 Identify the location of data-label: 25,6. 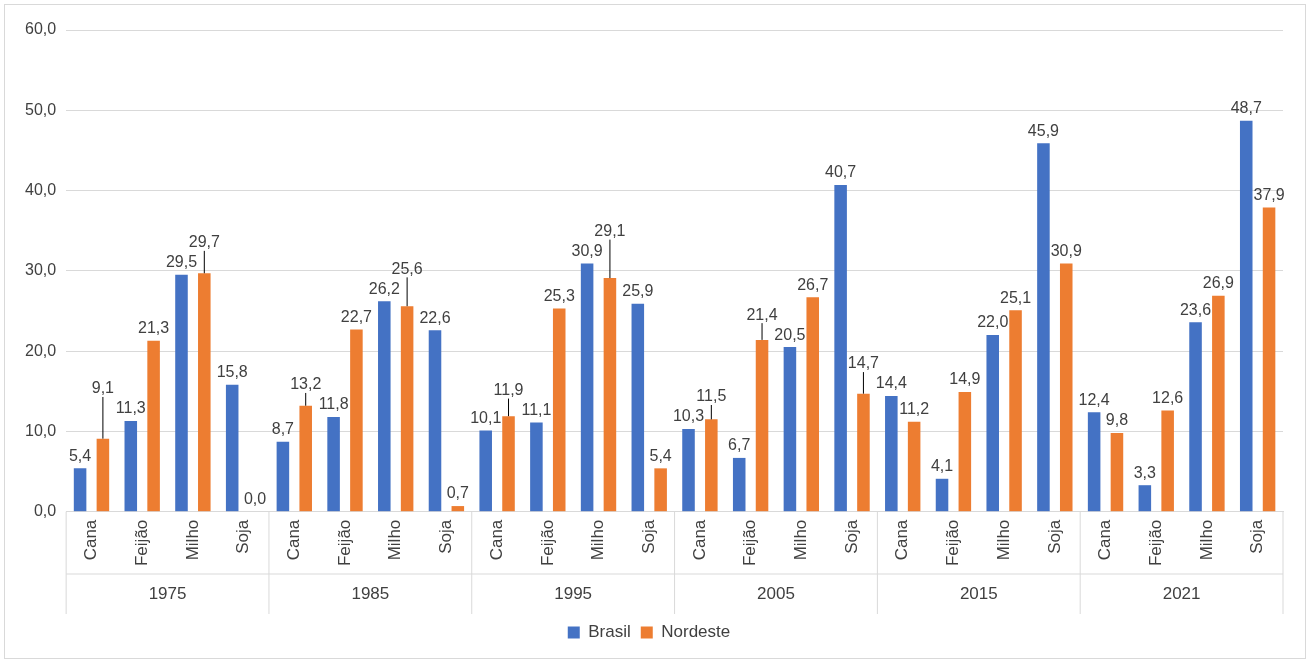
(407, 268).